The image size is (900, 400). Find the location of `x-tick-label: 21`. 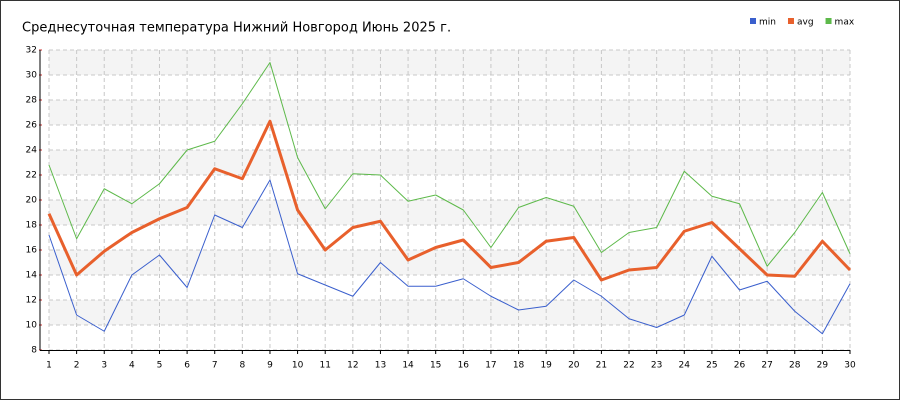

x-tick-label: 21 is located at coordinates (601, 366).